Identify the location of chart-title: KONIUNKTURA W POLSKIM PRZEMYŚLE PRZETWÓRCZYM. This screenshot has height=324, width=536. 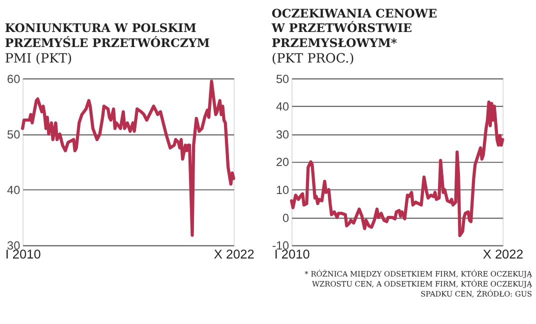
(107, 35).